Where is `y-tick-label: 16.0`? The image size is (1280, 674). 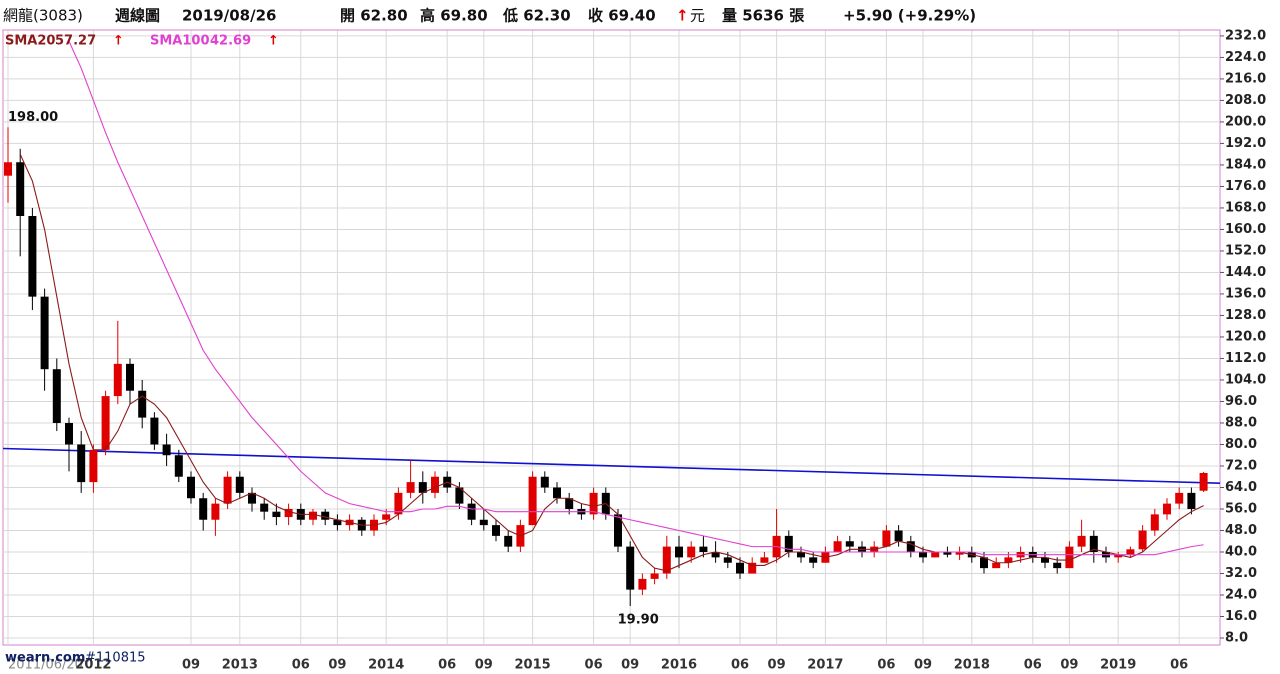 y-tick-label: 16.0 is located at coordinates (1241, 616).